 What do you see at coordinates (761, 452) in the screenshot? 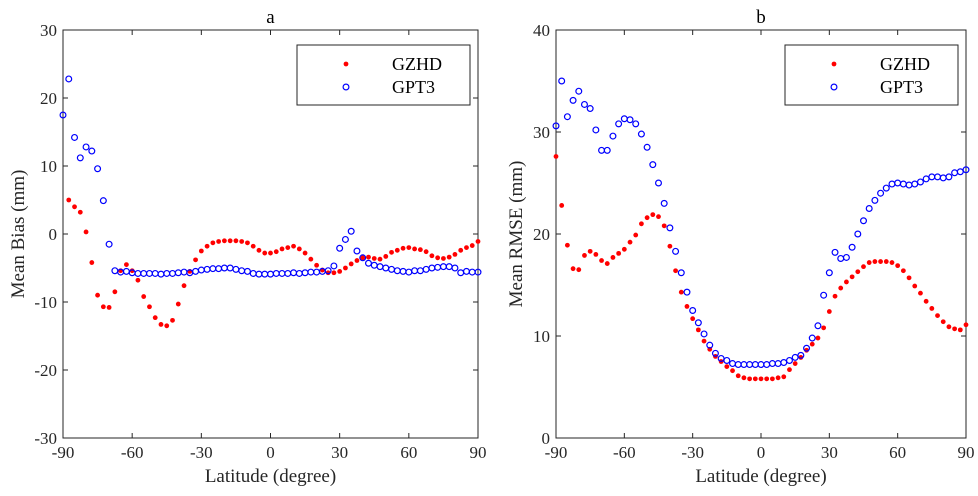
I see `panel-b-xtick-label: 0` at bounding box center [761, 452].